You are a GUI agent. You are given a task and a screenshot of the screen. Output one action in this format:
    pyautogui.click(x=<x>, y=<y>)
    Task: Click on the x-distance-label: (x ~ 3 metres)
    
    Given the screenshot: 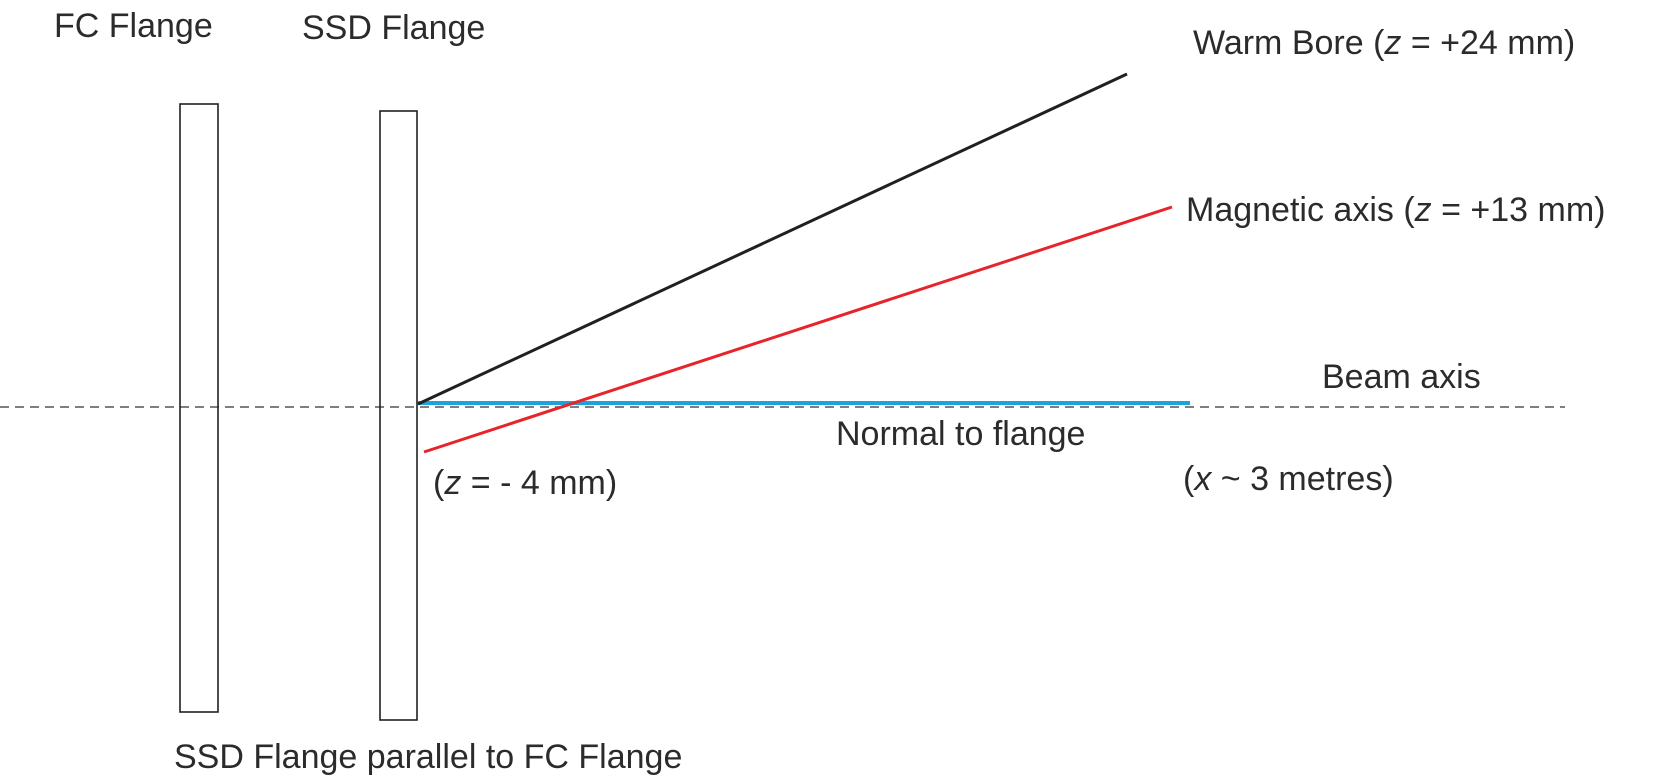 What is the action you would take?
    pyautogui.click(x=1288, y=479)
    